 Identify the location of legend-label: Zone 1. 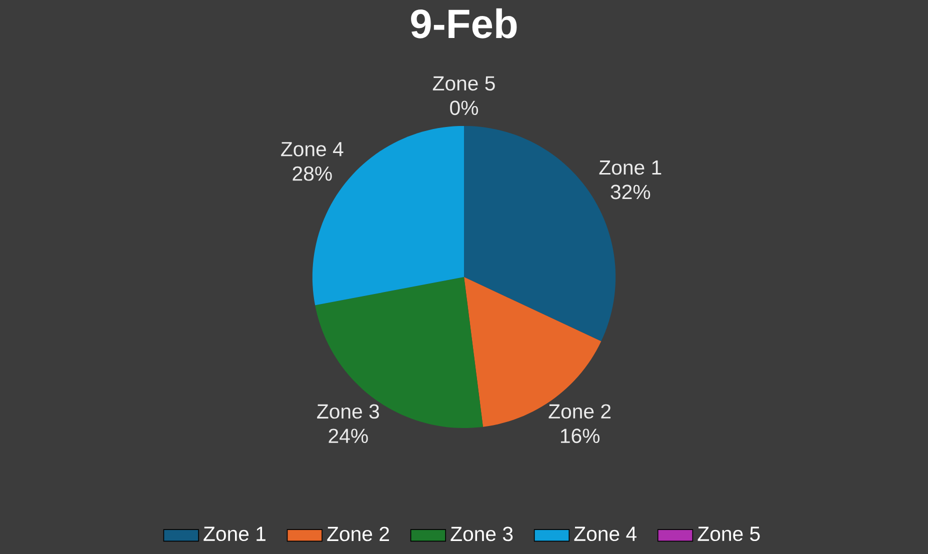
(235, 533).